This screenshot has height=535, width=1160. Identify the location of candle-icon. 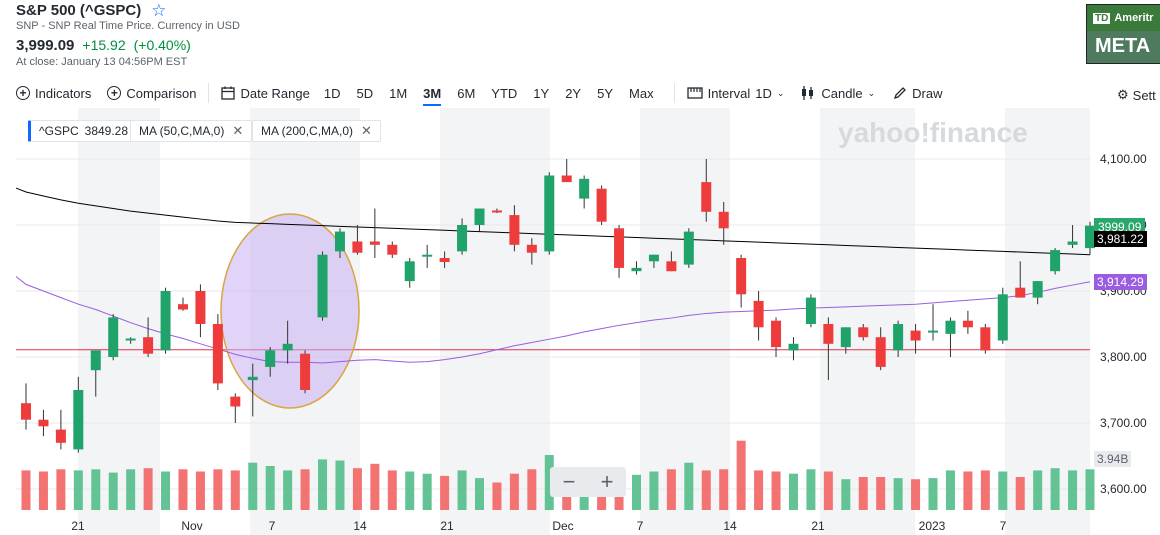
(808, 93).